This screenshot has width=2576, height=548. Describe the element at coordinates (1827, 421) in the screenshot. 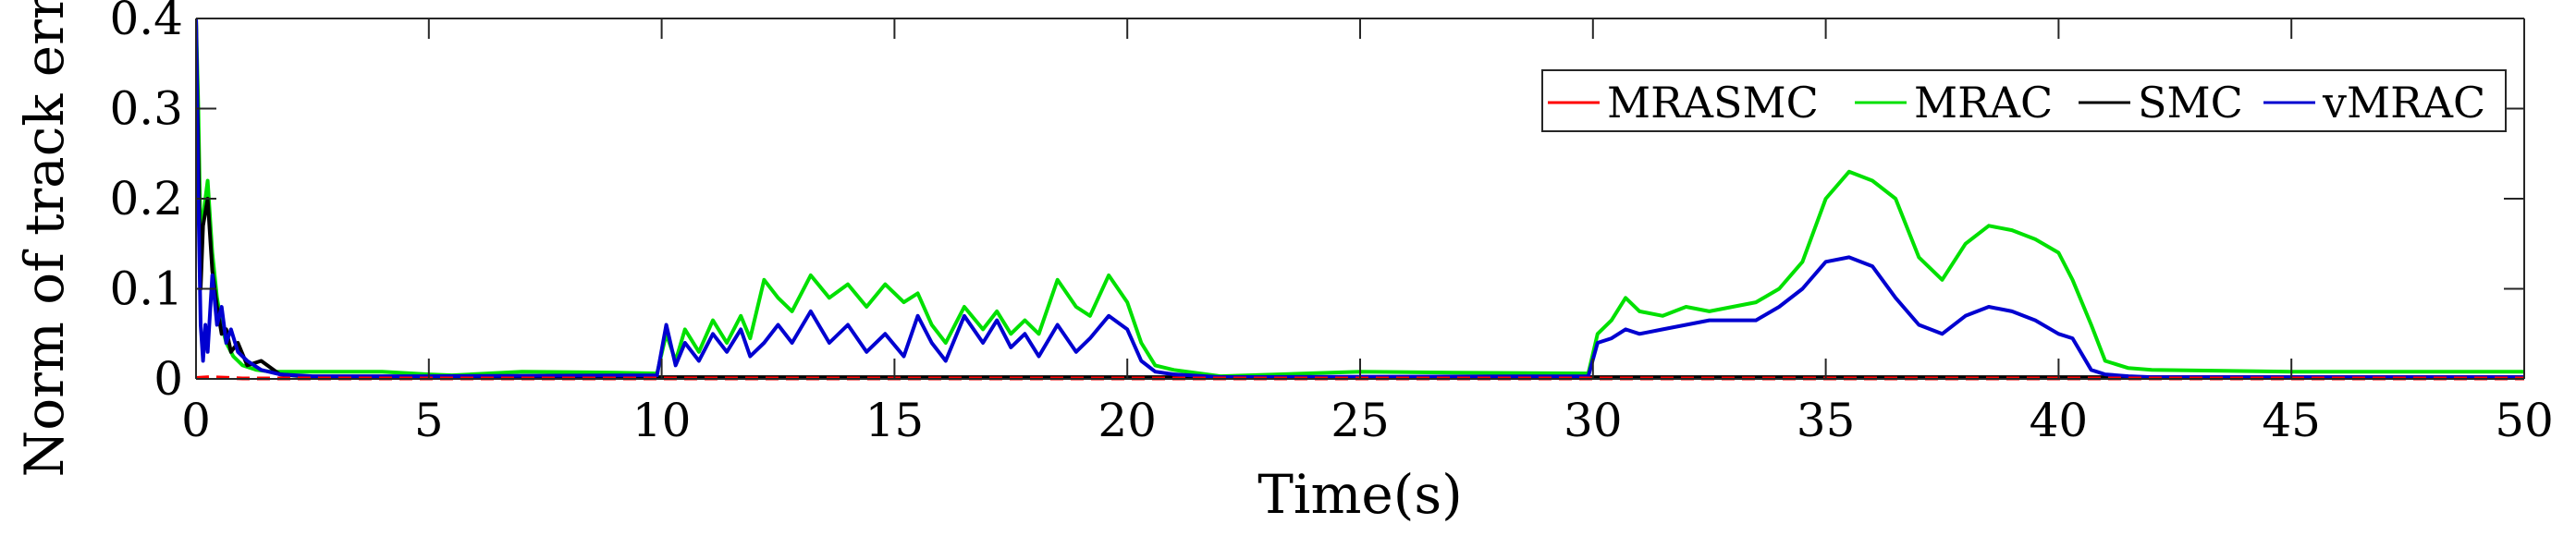

I see `x-tick-label: 35` at that location.